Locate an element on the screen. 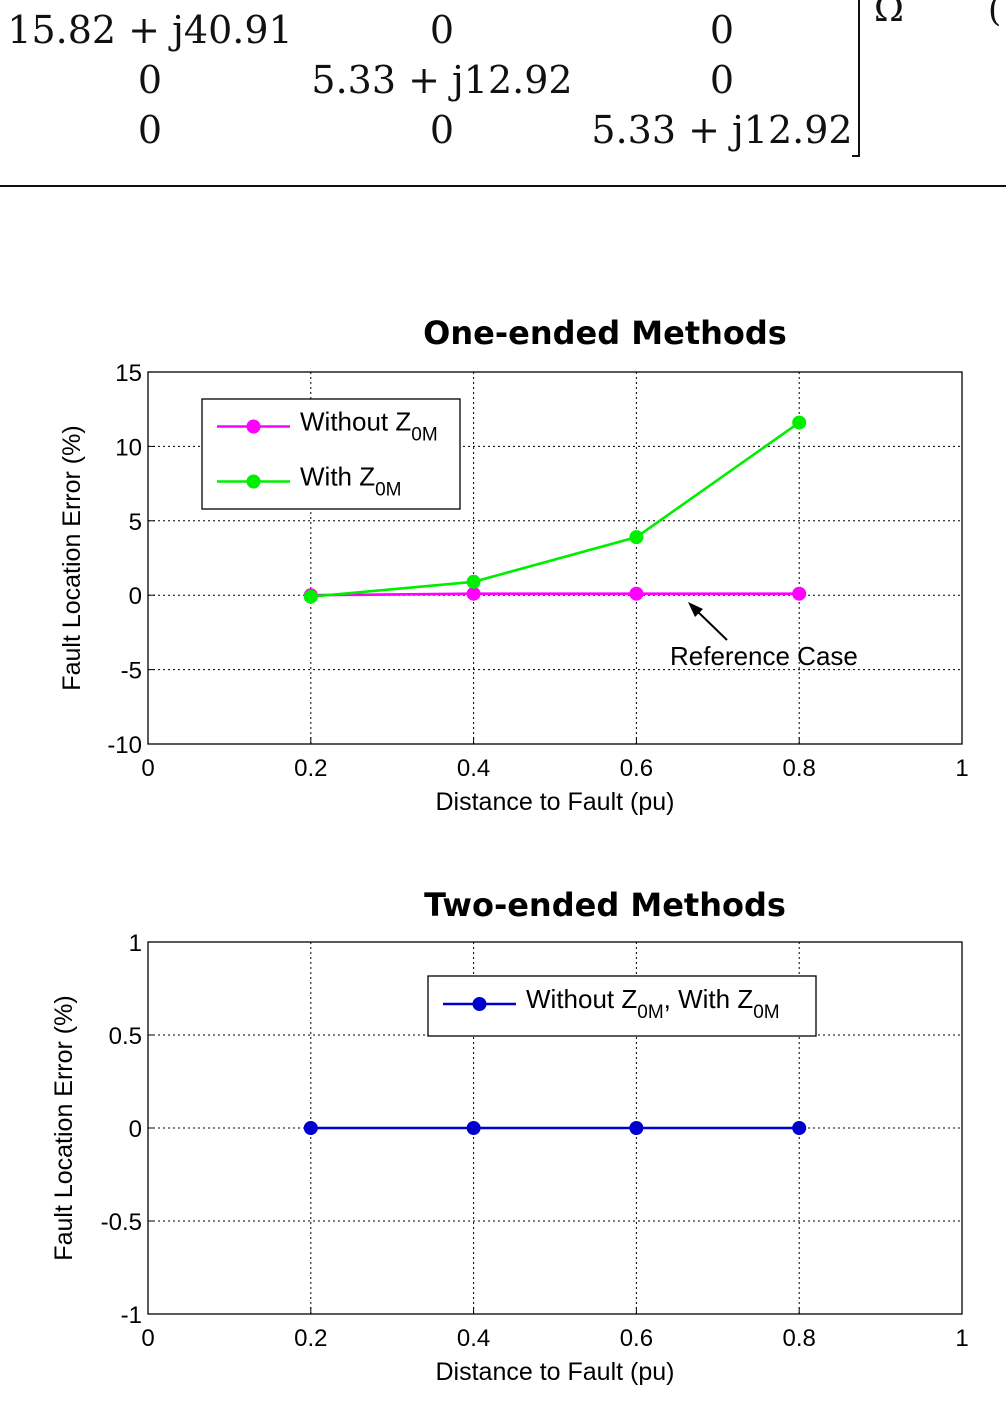 The height and width of the screenshot is (1410, 1006). matrix-cell-r3c1: 0 is located at coordinates (150, 130).